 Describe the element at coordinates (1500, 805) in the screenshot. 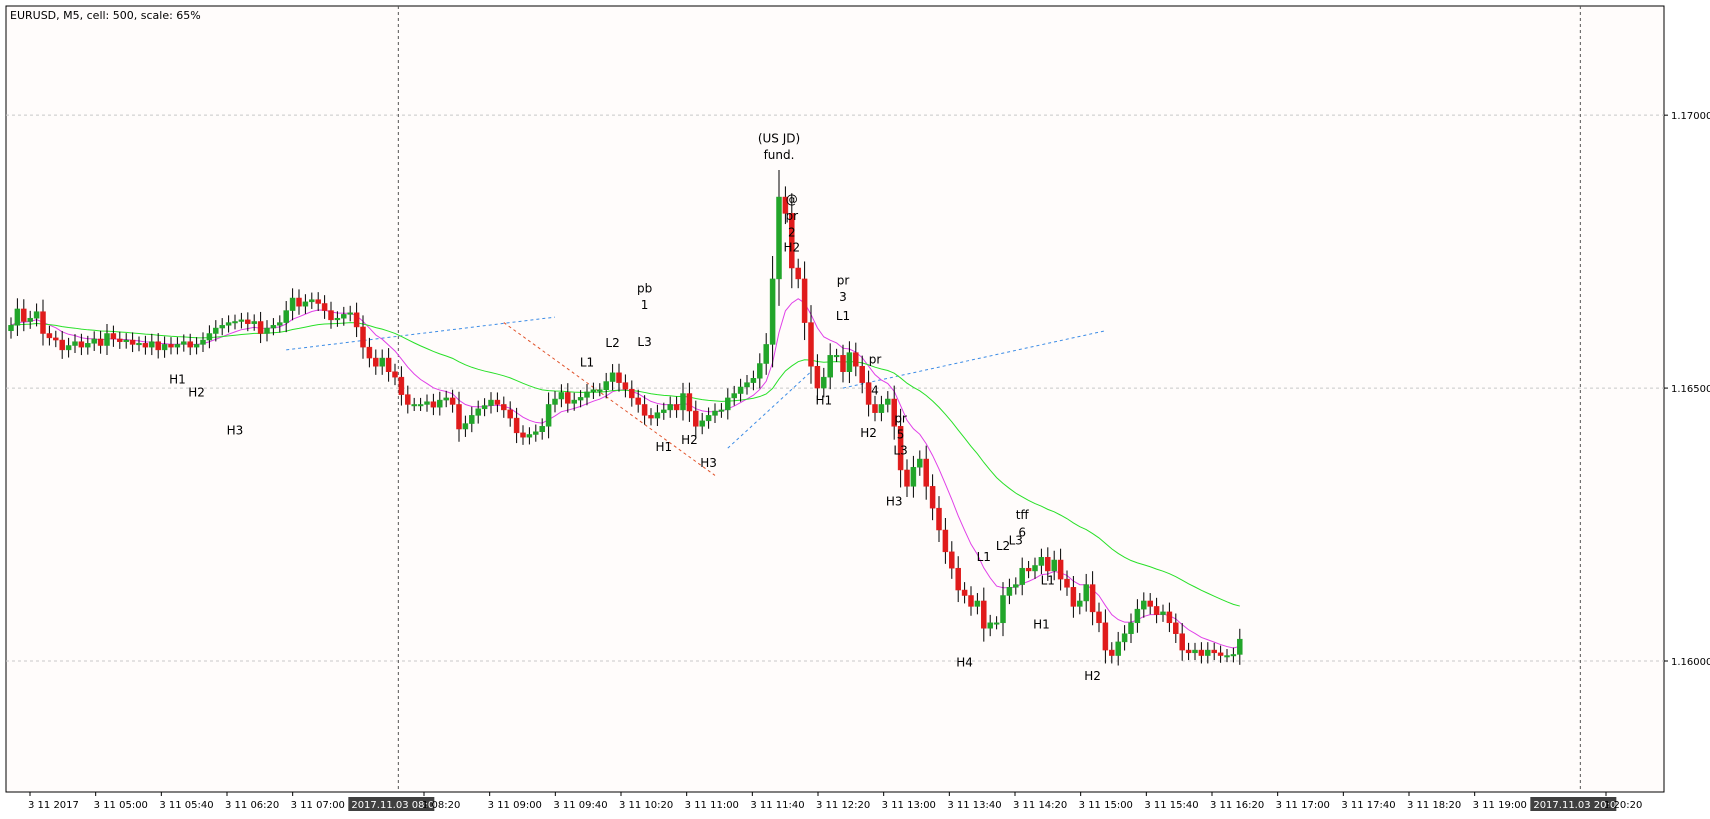

I see `x-tick-label: 3 11 19:00` at that location.